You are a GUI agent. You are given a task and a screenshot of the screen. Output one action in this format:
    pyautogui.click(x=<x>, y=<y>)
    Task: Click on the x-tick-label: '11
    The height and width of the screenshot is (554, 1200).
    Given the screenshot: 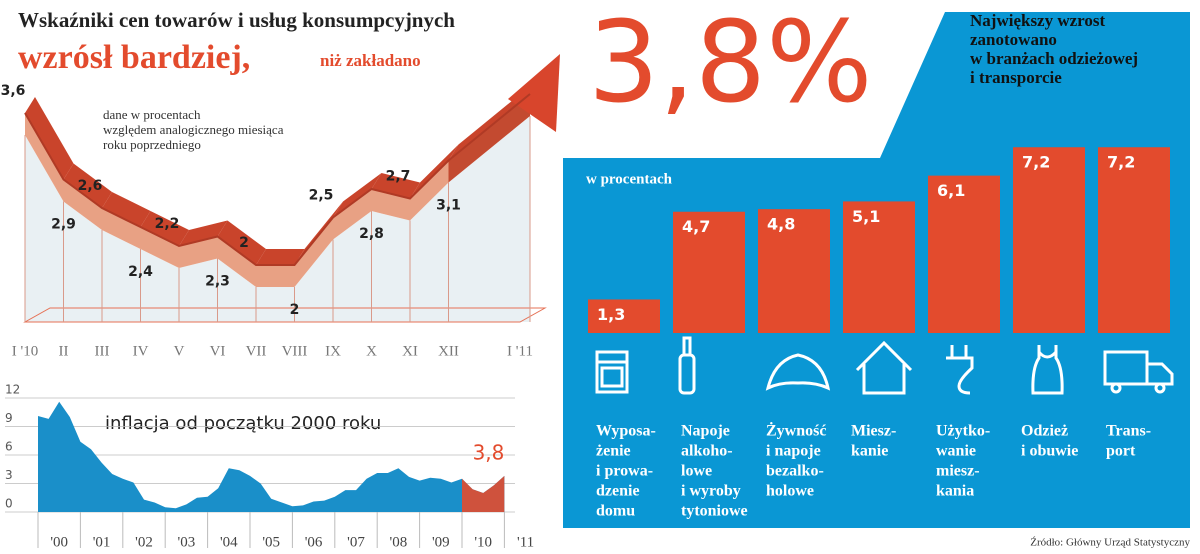 What is the action you would take?
    pyautogui.click(x=525, y=542)
    